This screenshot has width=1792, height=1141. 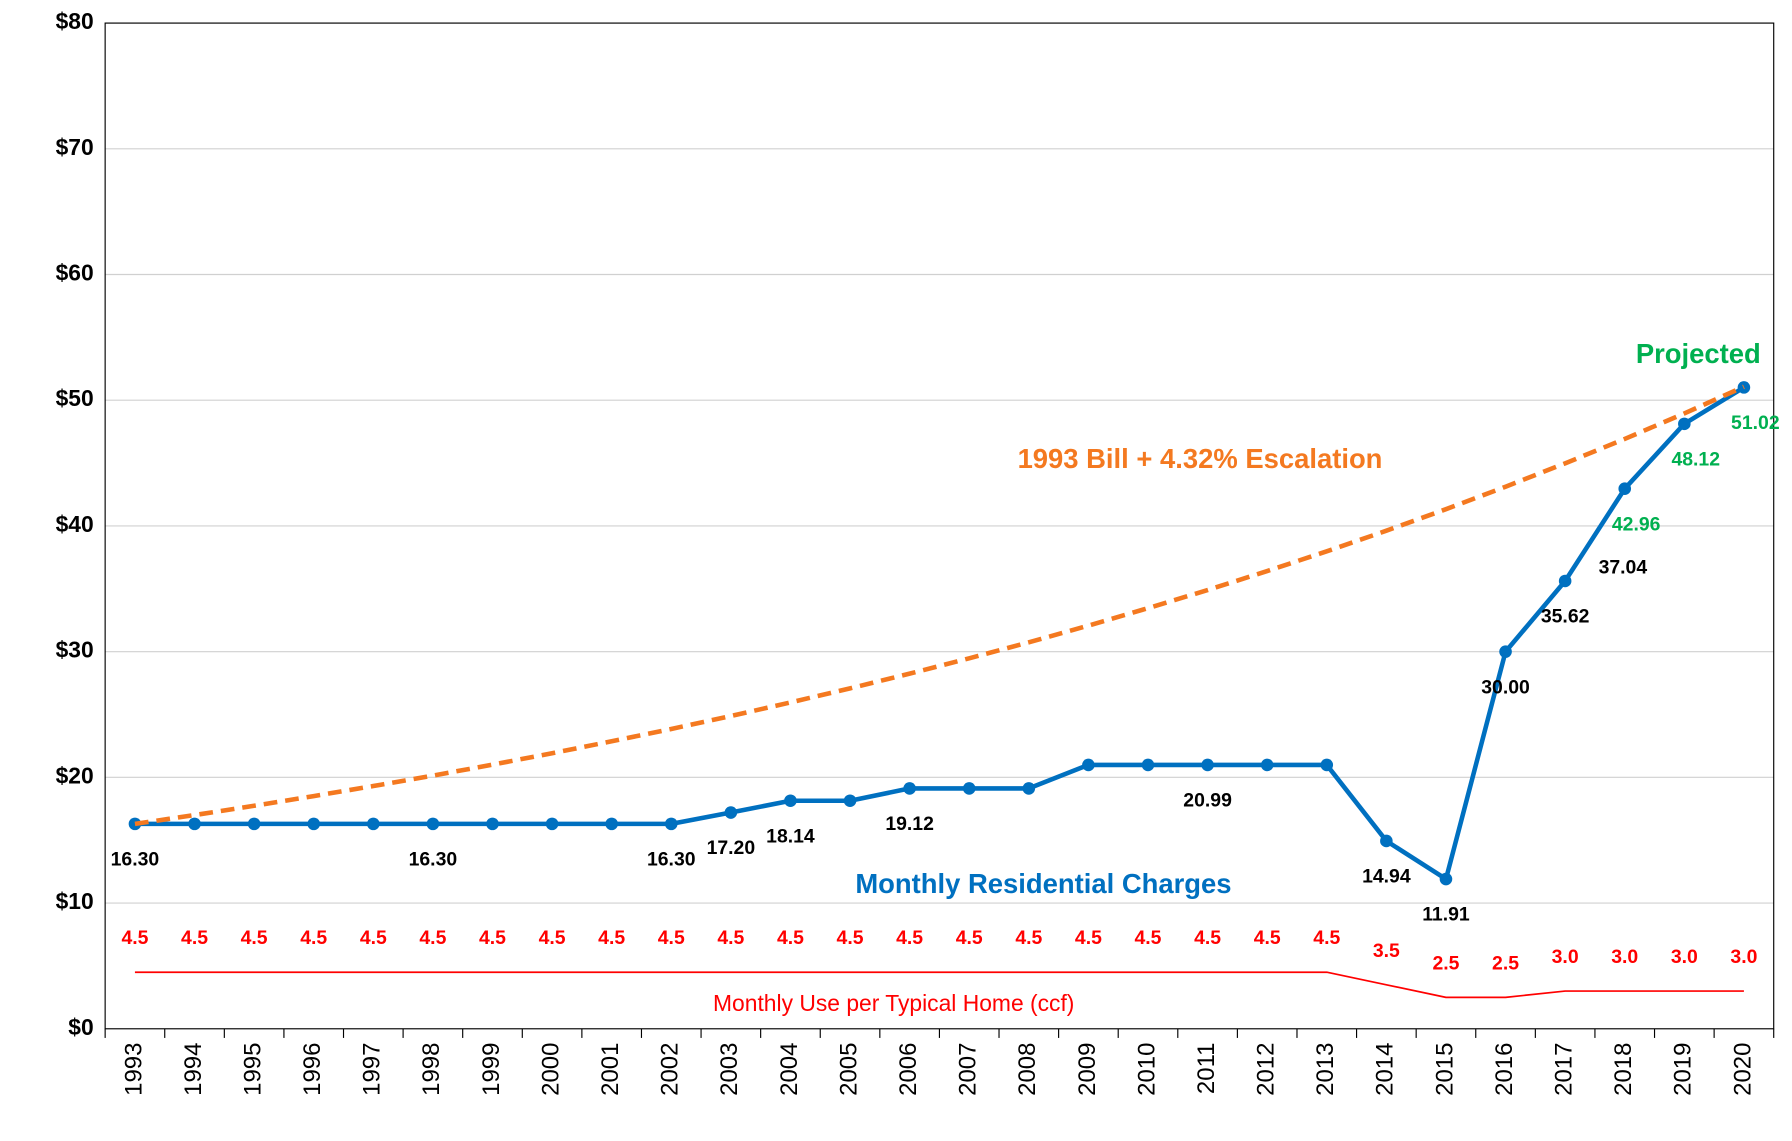 I want to click on x-tick-label: 2011, so click(x=1206, y=1069).